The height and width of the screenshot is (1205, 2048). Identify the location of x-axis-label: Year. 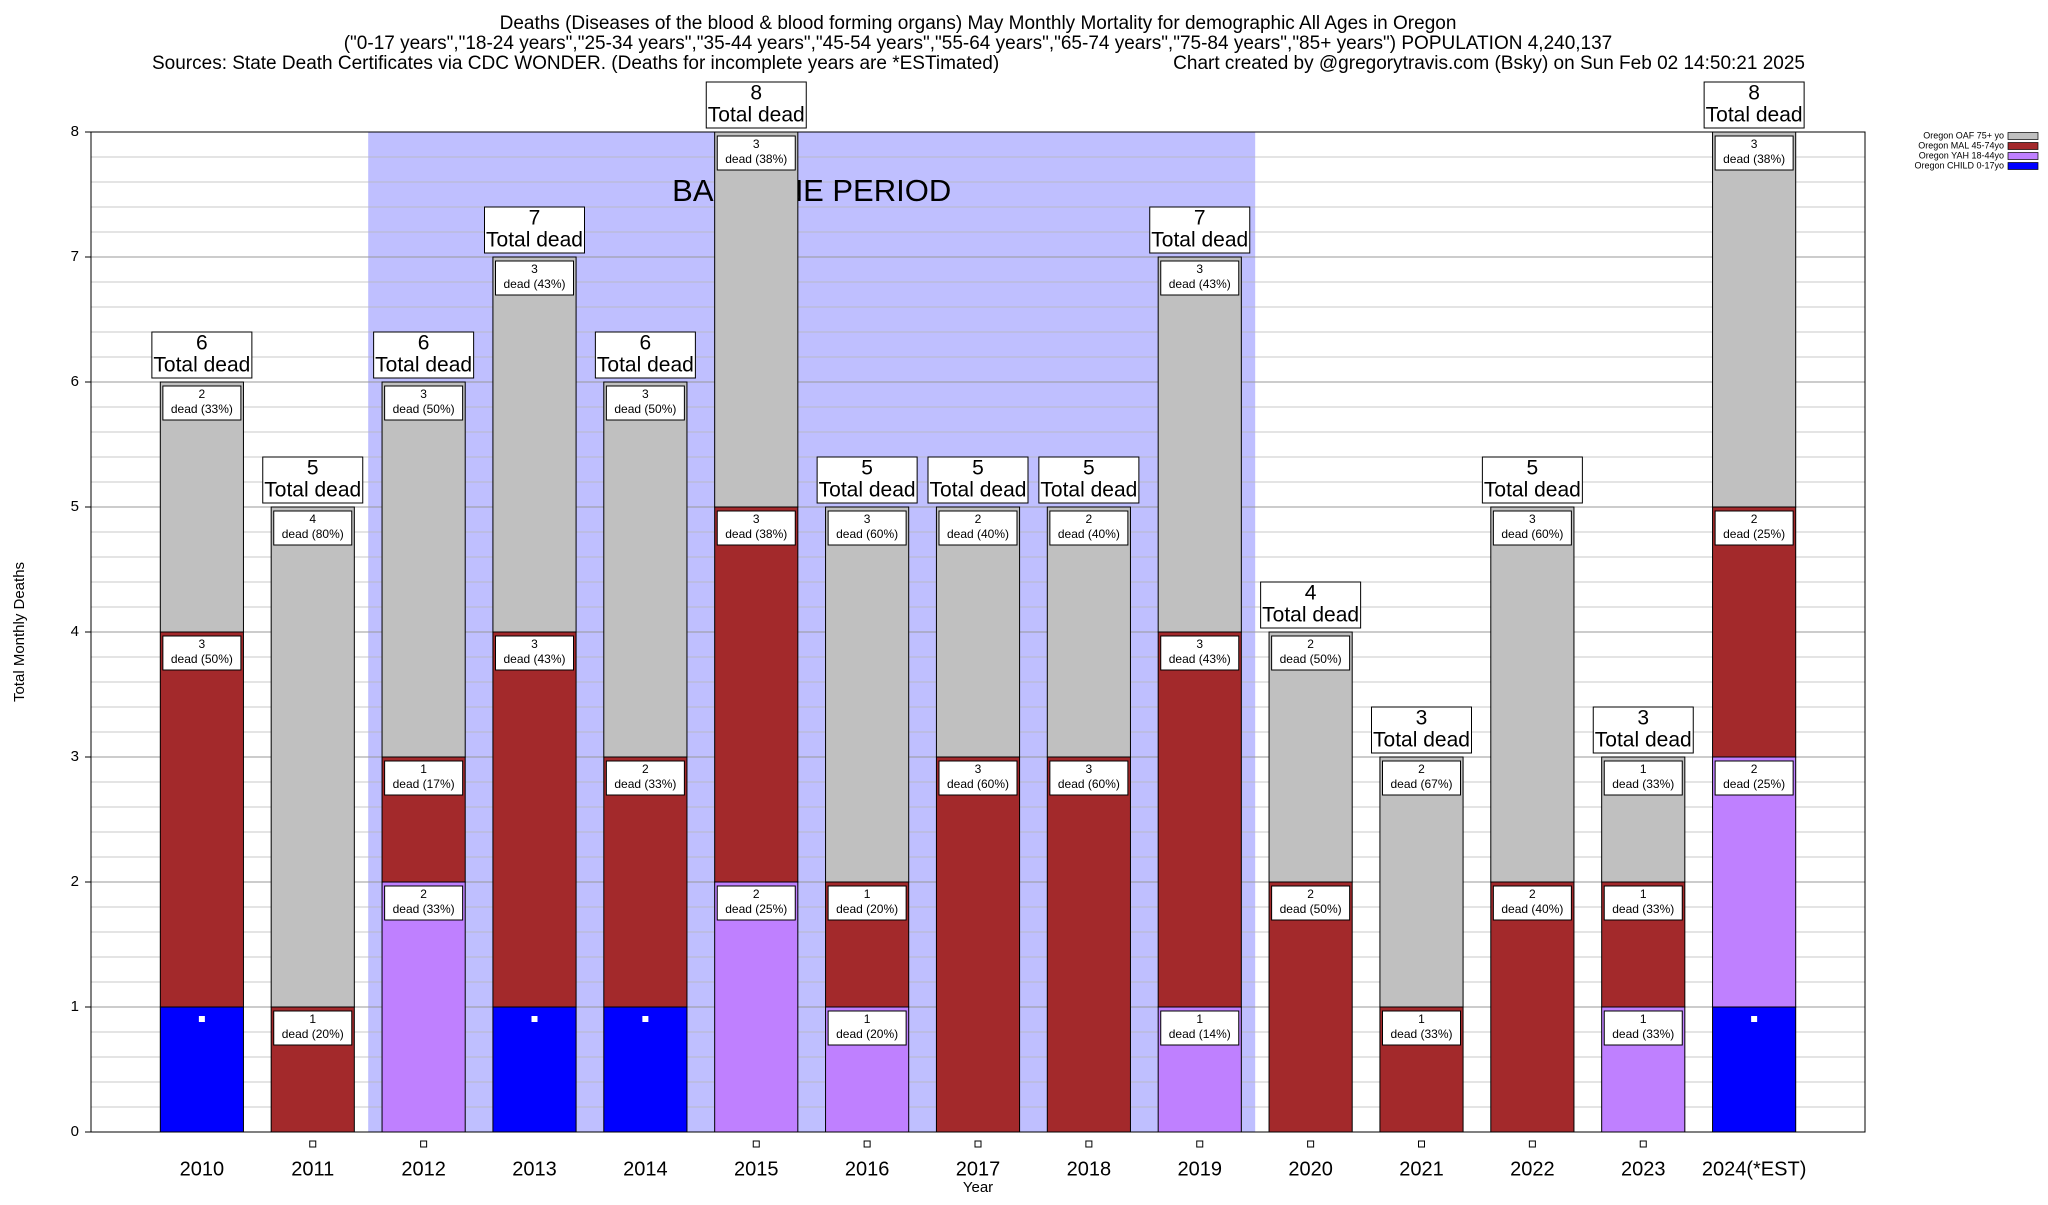
(978, 1187).